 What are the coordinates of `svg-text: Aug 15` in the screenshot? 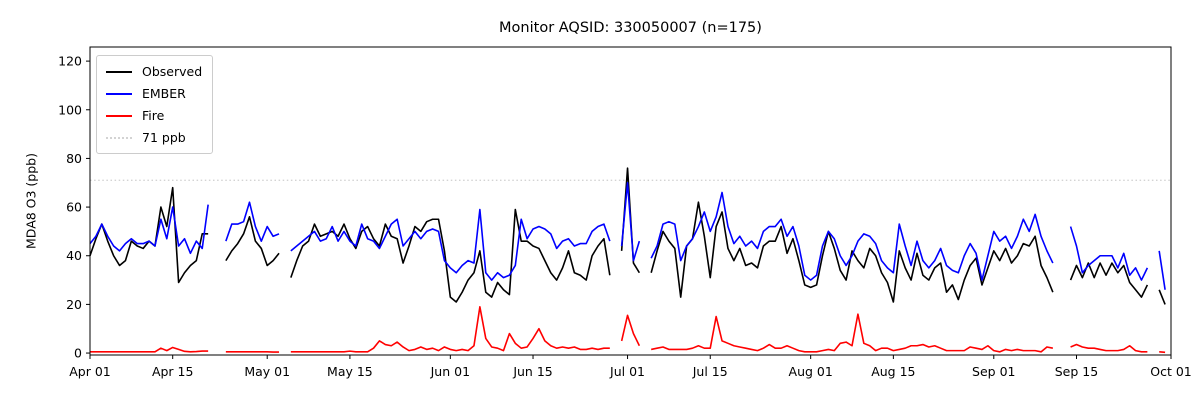 It's located at (893, 371).